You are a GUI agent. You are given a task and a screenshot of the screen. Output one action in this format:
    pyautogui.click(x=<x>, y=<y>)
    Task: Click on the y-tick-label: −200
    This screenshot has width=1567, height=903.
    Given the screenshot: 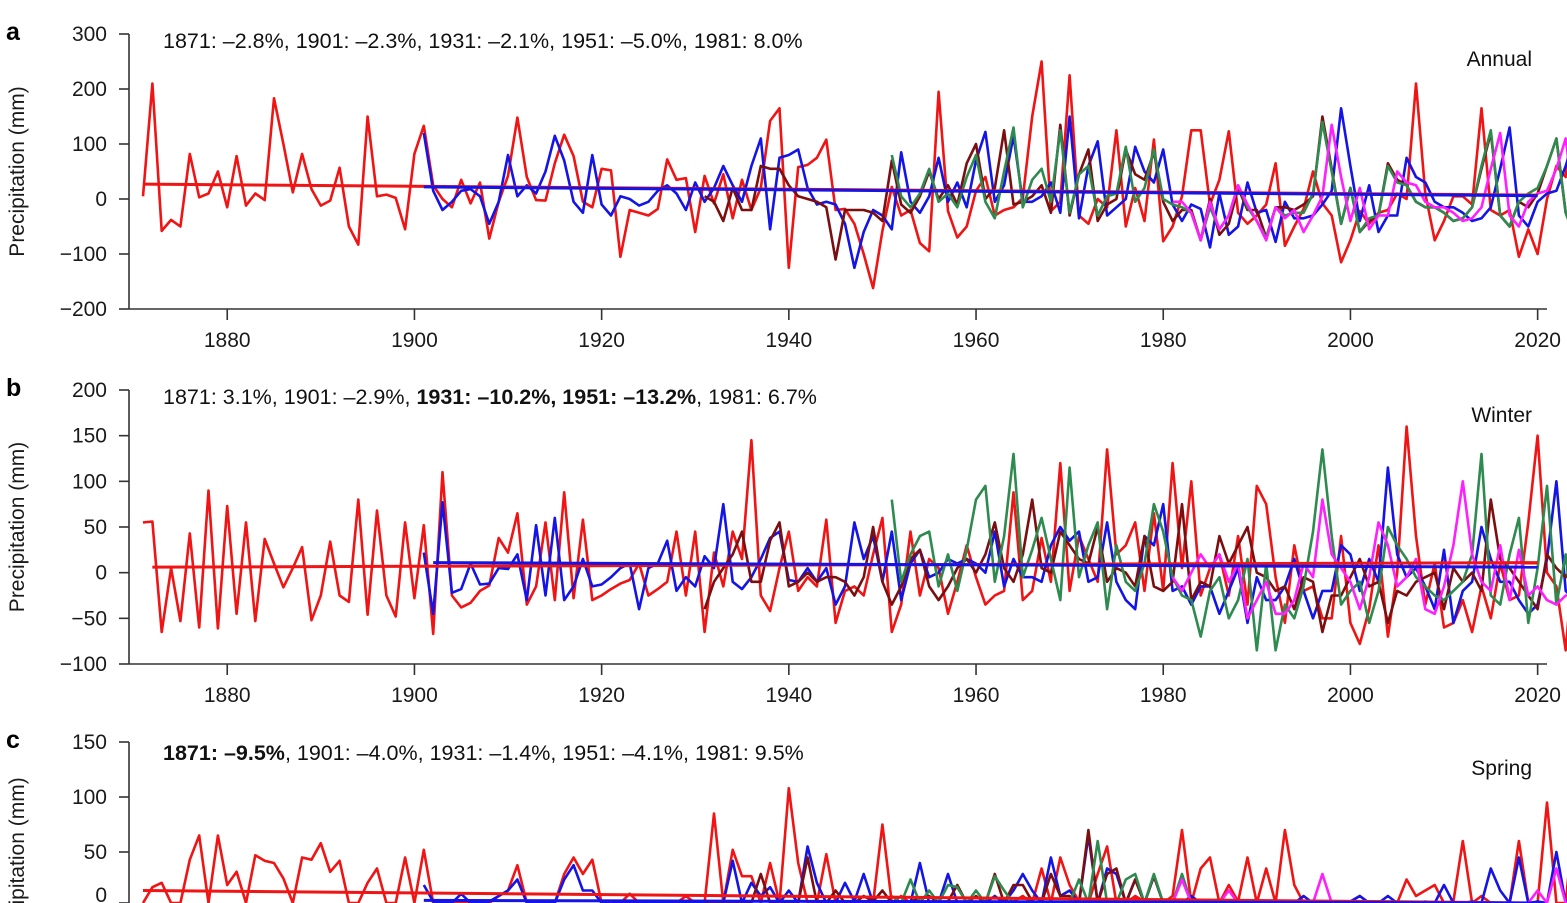 What is the action you would take?
    pyautogui.click(x=83, y=309)
    